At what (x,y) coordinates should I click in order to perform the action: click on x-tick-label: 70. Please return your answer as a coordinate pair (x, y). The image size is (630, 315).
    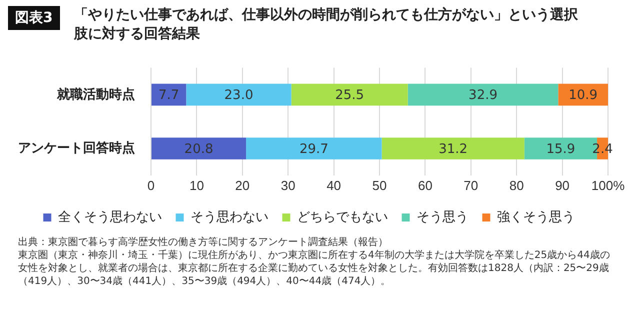
    Looking at the image, I should click on (471, 185).